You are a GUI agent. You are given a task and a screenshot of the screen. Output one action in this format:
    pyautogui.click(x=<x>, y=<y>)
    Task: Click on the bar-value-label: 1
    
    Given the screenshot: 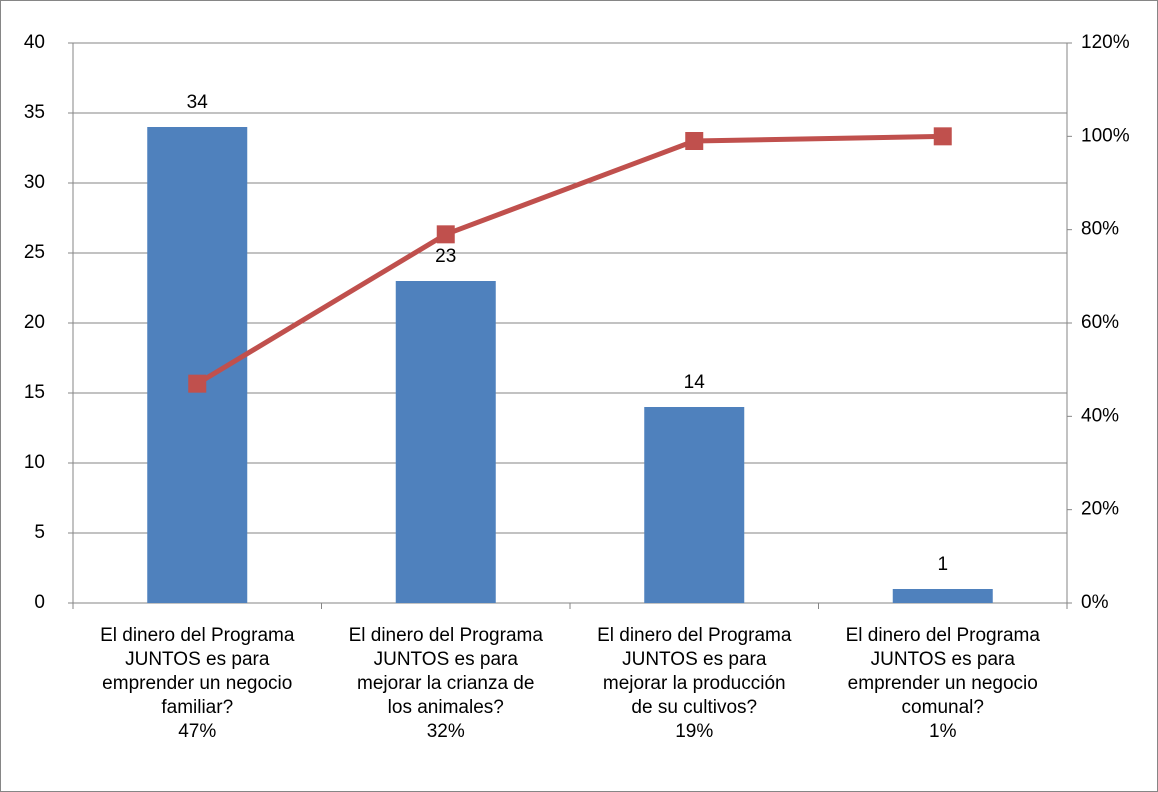 What is the action you would take?
    pyautogui.click(x=942, y=564)
    